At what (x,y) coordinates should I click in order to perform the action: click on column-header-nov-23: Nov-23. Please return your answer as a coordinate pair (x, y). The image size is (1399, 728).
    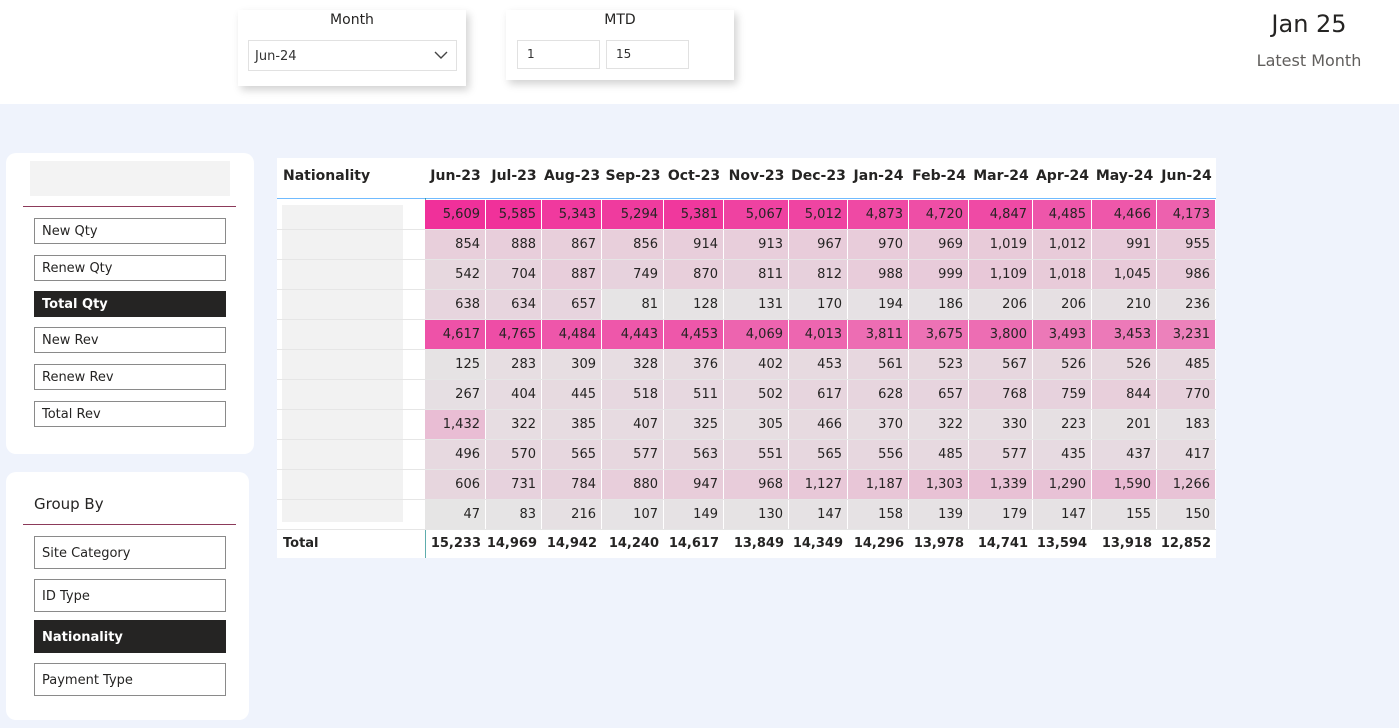
    Looking at the image, I should click on (756, 176).